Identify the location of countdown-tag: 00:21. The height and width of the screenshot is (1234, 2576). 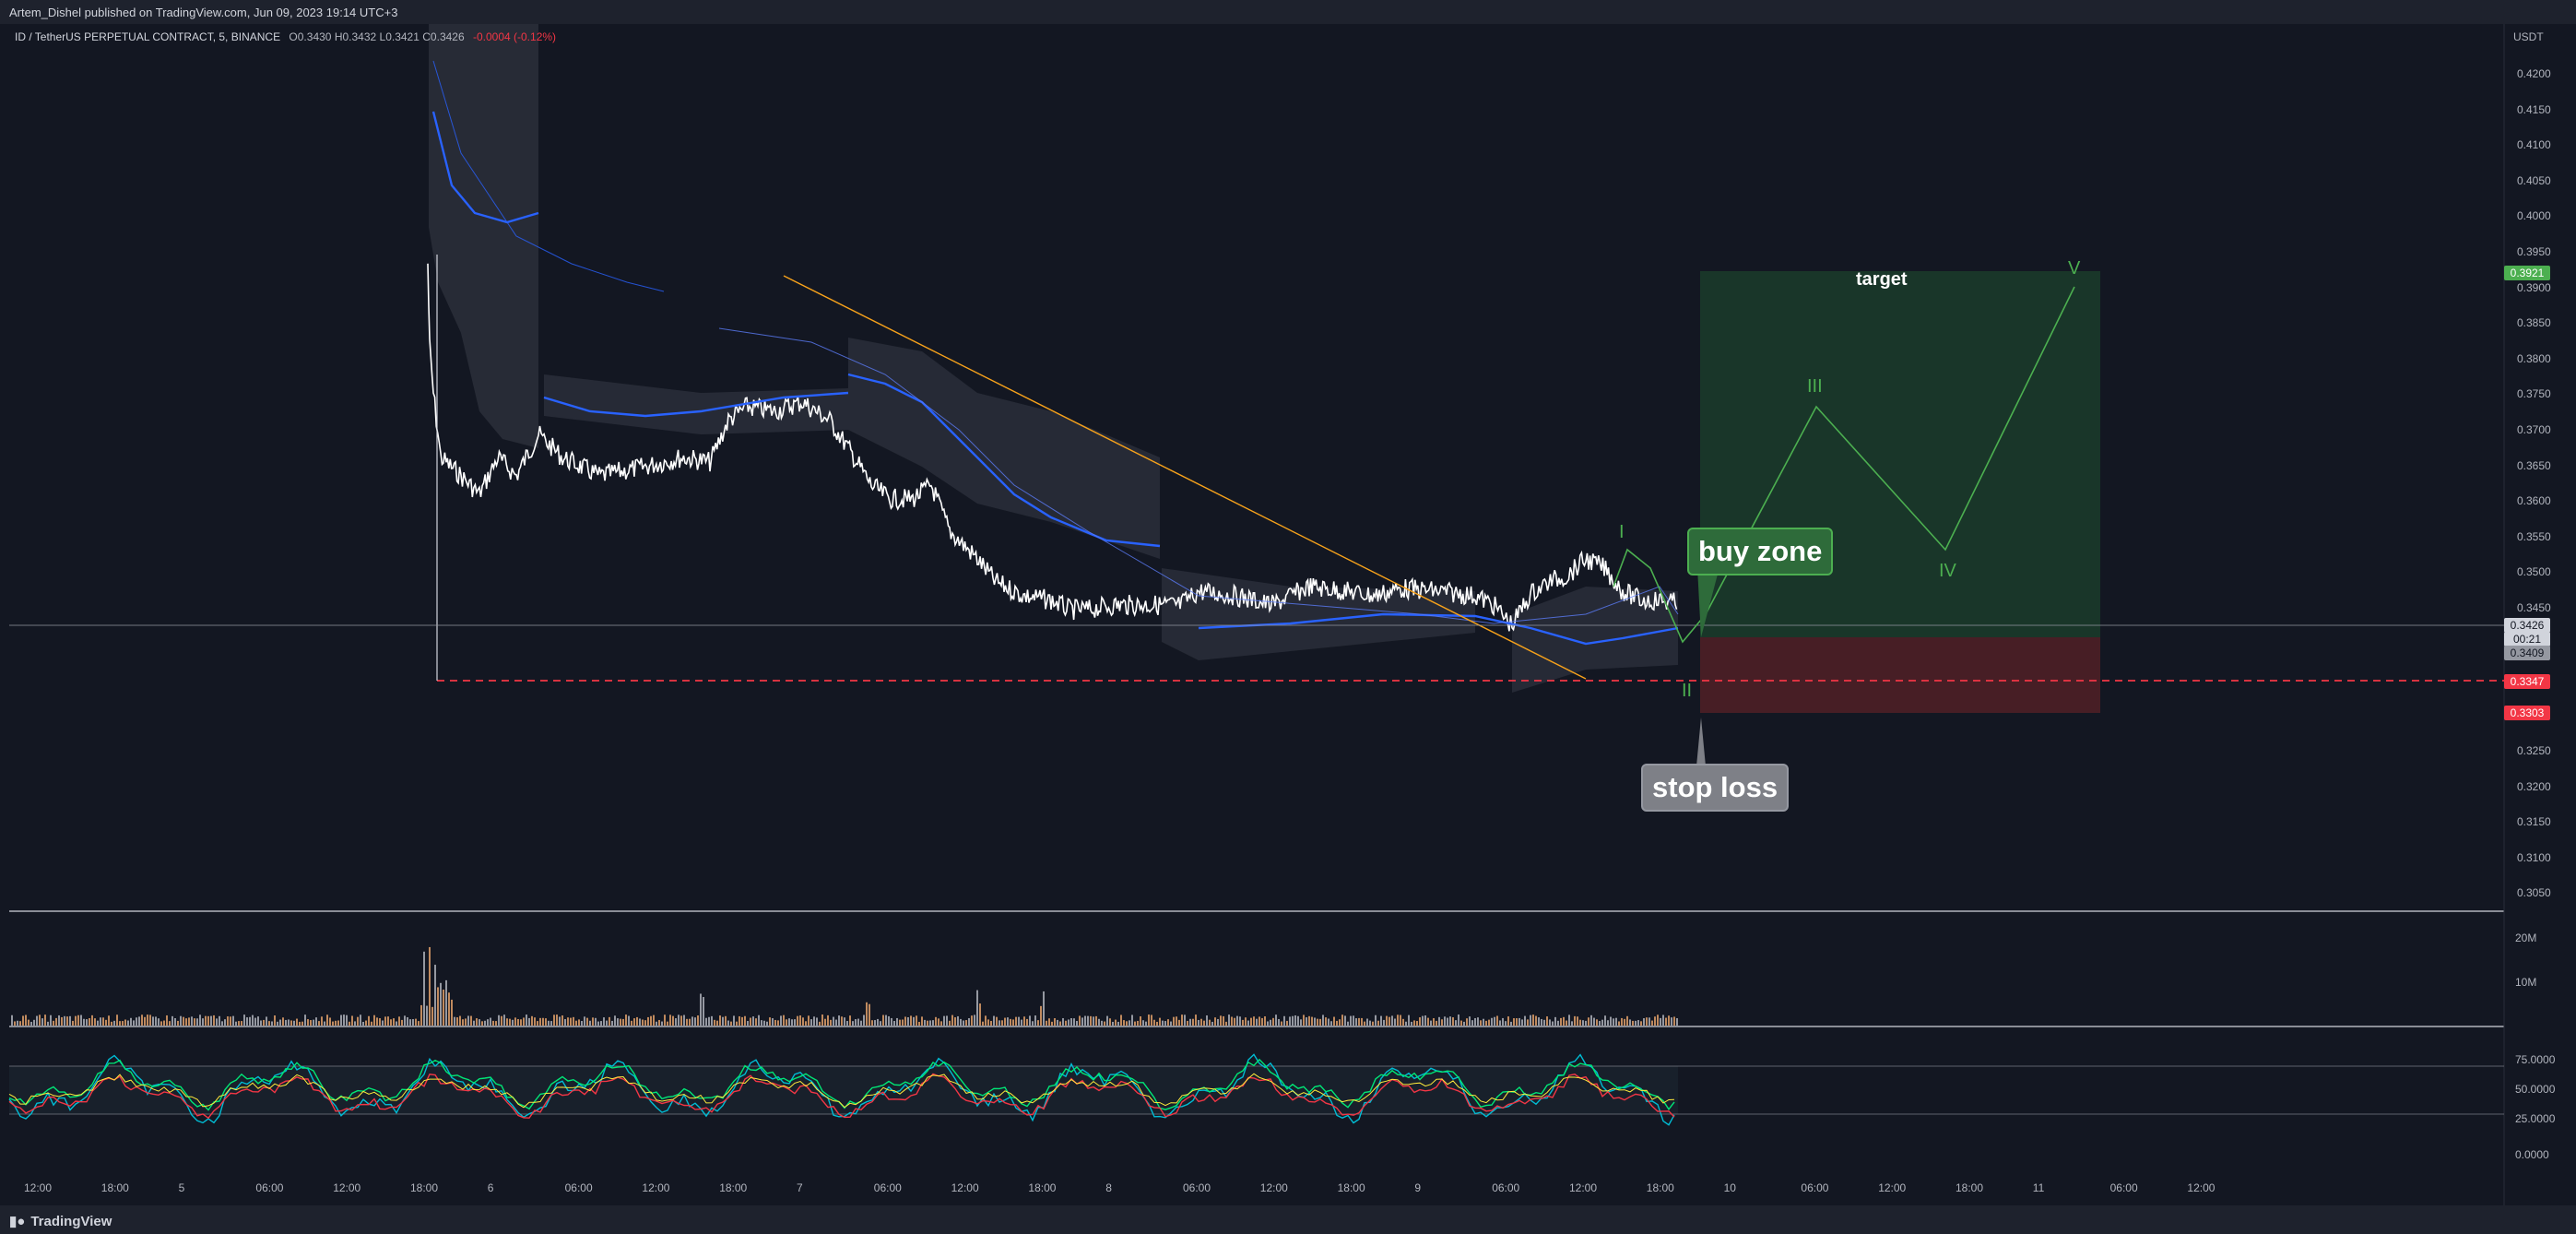
(2527, 640).